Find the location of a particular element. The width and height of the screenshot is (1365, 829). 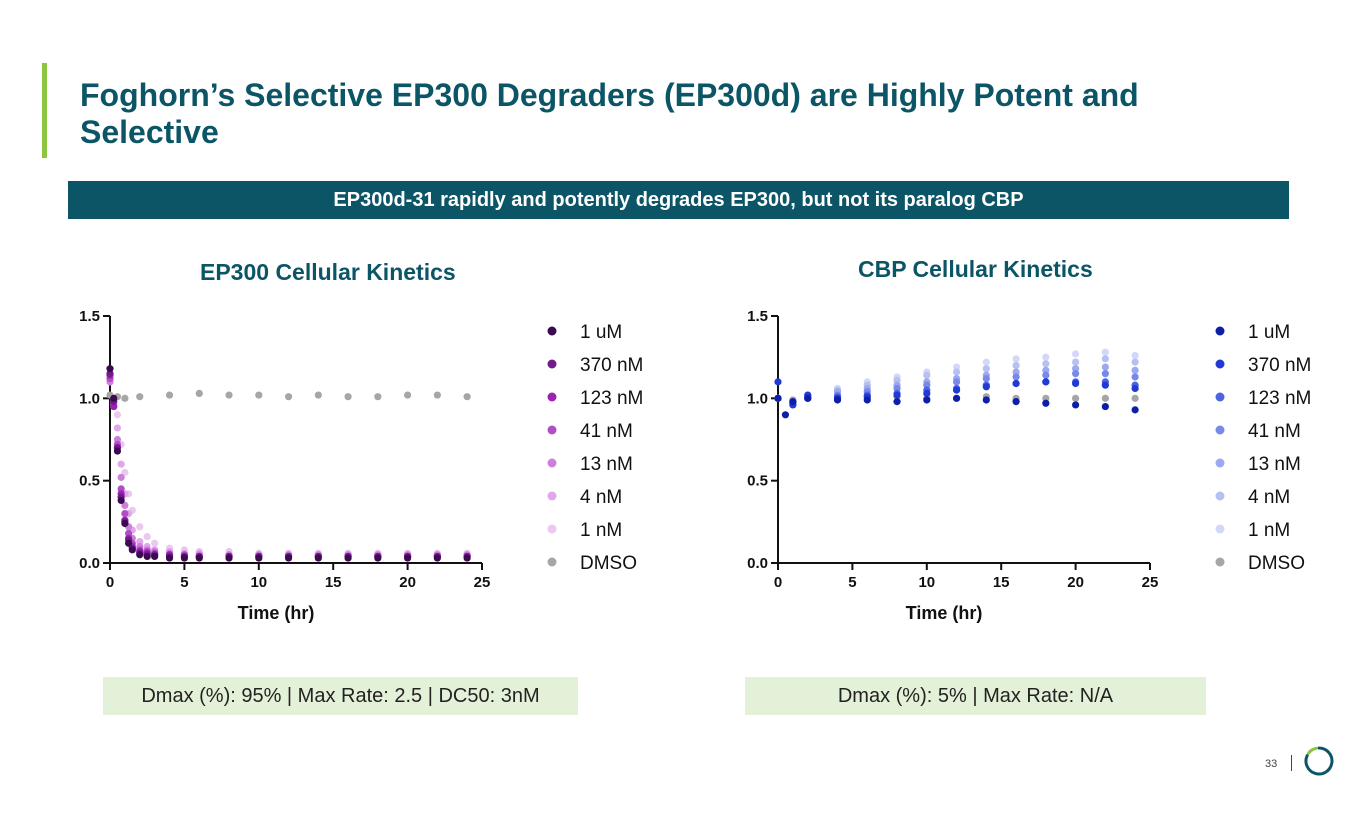

ep300-x-tick-label: 0 is located at coordinates (110, 582).